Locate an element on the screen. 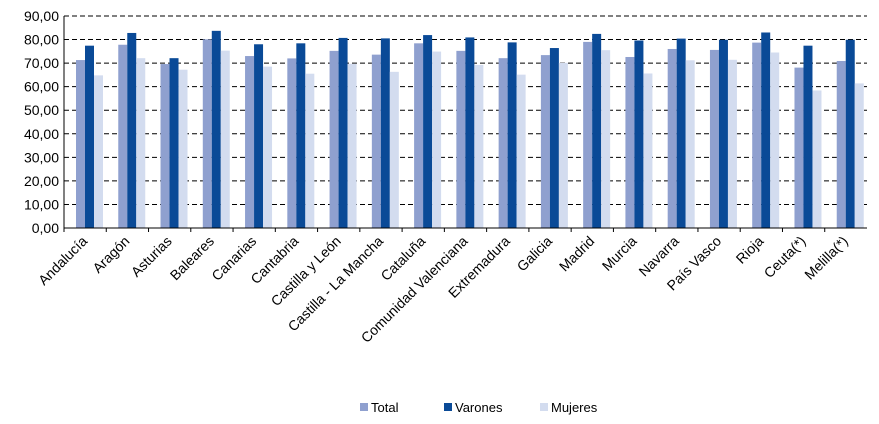 Image resolution: width=879 pixels, height=424 pixels. legend: Total Varones Mujeres is located at coordinates (479, 407).